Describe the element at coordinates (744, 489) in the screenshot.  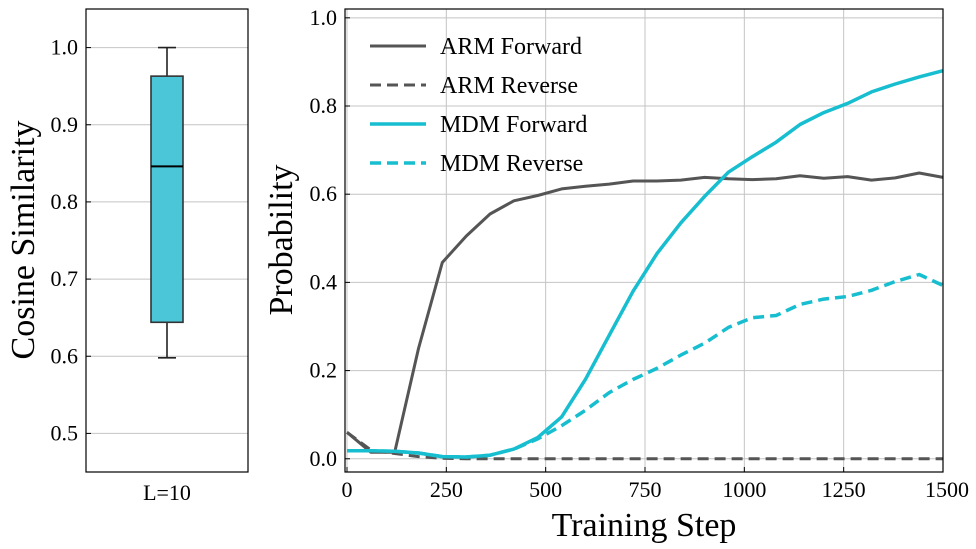
I see `line-chart-x-tick-label: 1000` at that location.